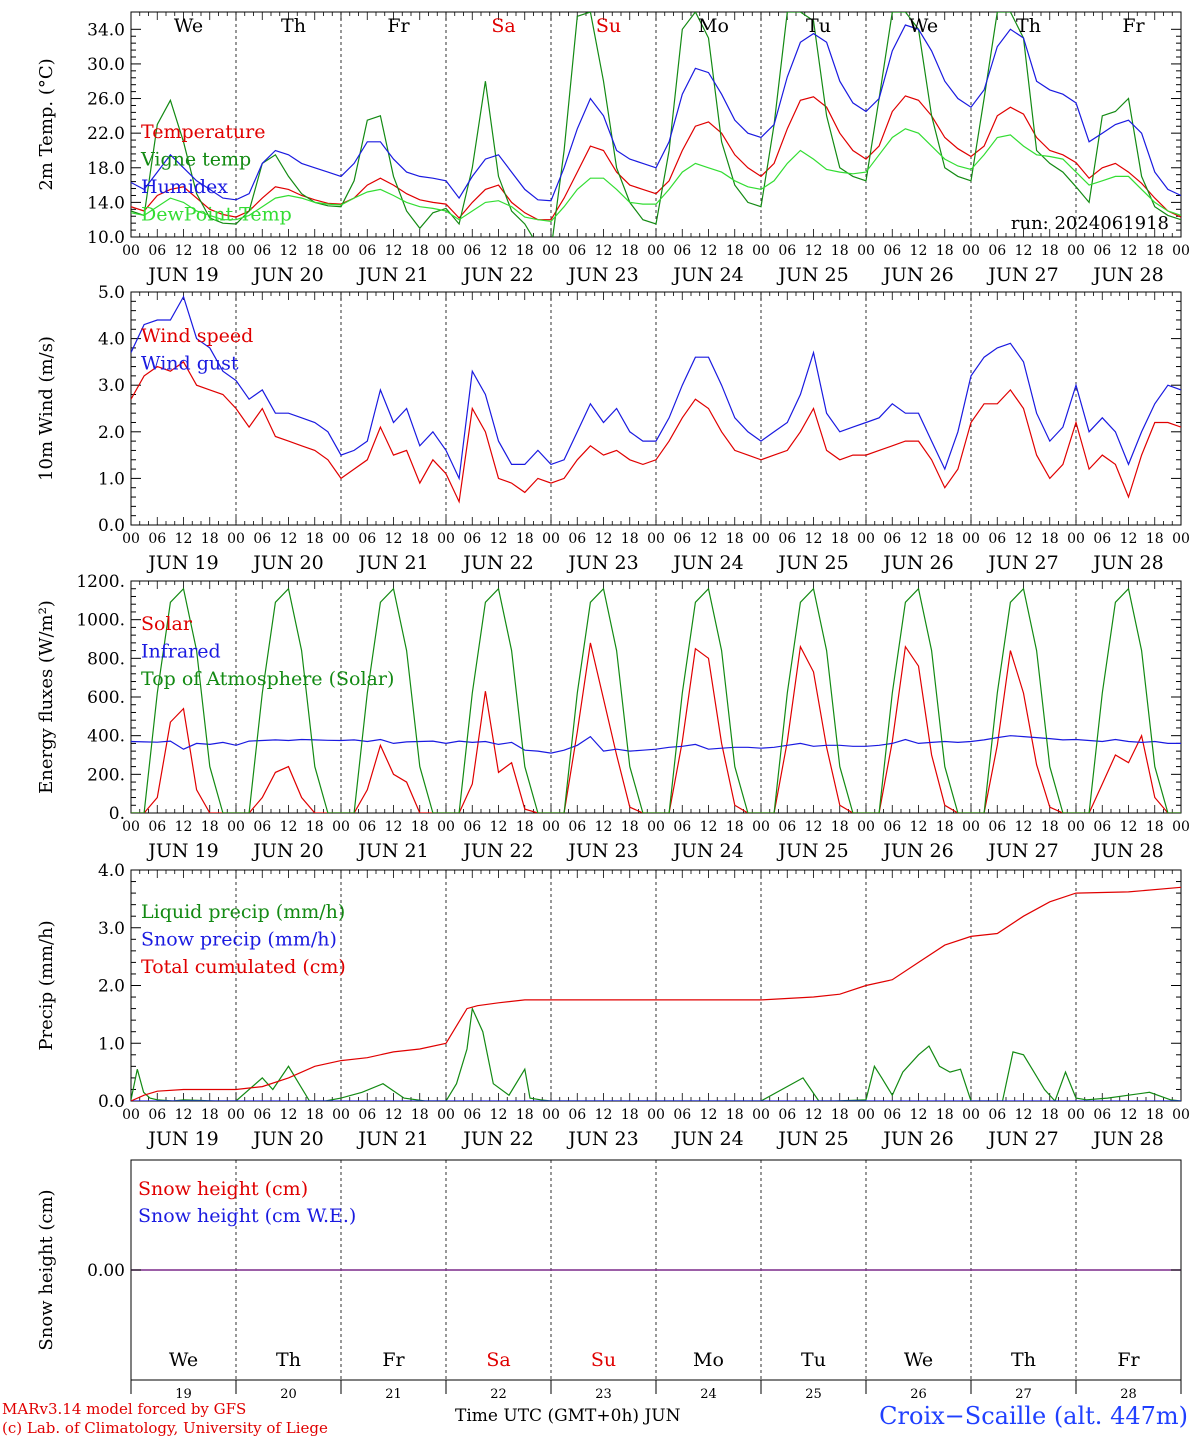  What do you see at coordinates (656, 993) in the screenshot?
I see `series-line-total-cumulated-cm-` at bounding box center [656, 993].